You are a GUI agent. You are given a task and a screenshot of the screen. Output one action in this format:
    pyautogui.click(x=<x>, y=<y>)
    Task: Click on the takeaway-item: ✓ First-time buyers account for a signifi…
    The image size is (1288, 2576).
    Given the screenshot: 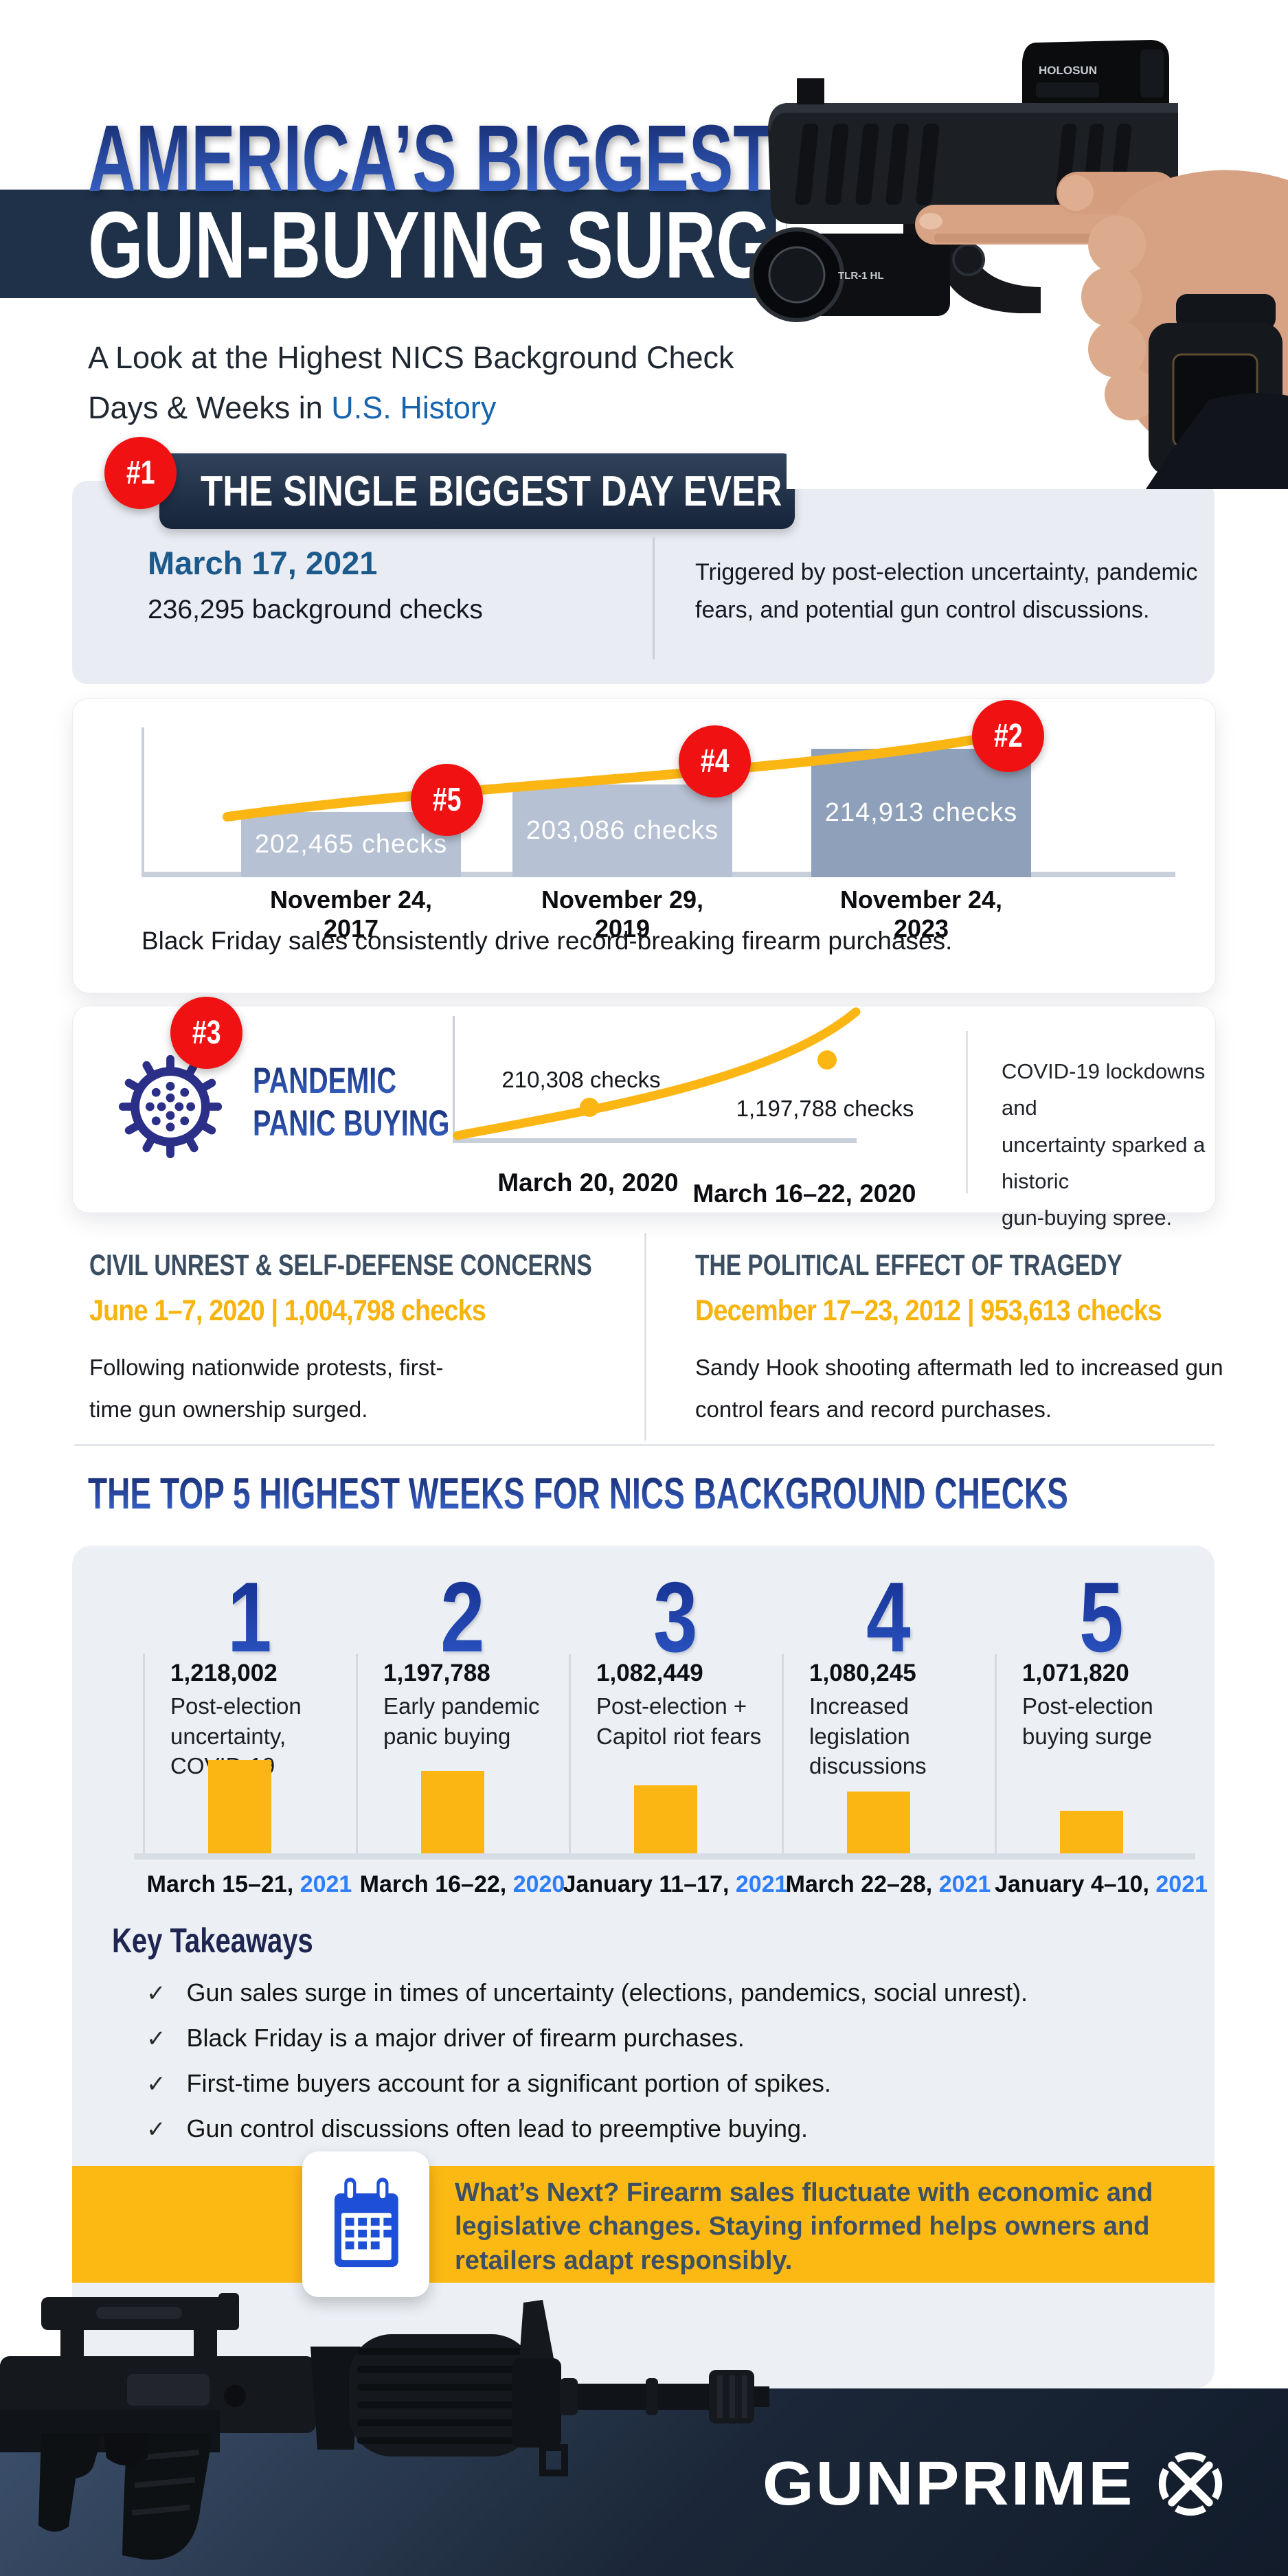 What is the action you would take?
    pyautogui.click(x=488, y=2083)
    